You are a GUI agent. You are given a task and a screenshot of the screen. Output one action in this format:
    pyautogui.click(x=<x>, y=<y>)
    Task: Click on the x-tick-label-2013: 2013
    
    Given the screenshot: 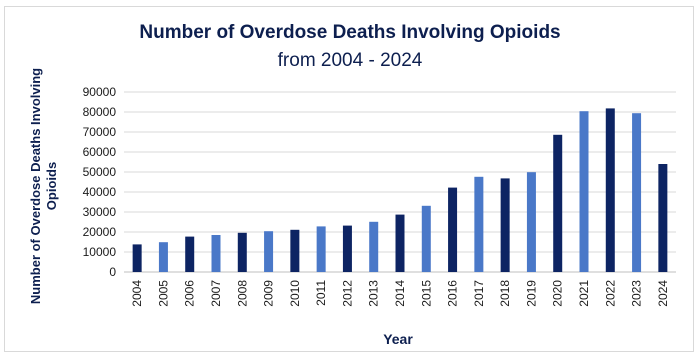 What is the action you would take?
    pyautogui.click(x=374, y=293)
    